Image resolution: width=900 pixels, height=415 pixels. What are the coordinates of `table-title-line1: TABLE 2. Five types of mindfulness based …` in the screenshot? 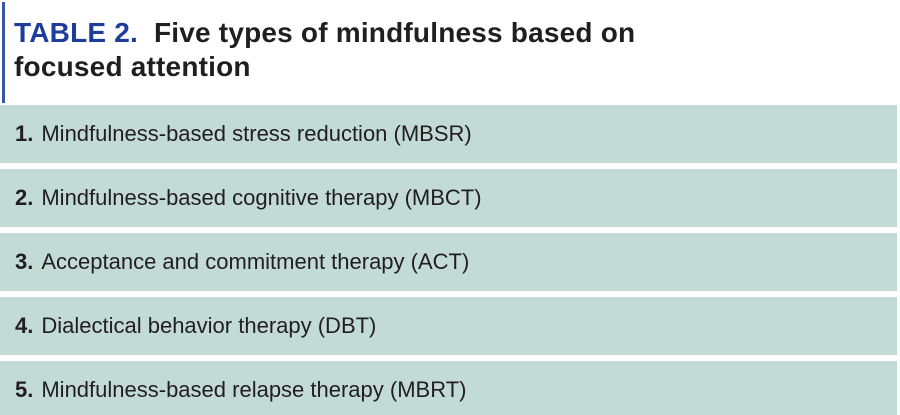 It's located at (447, 33).